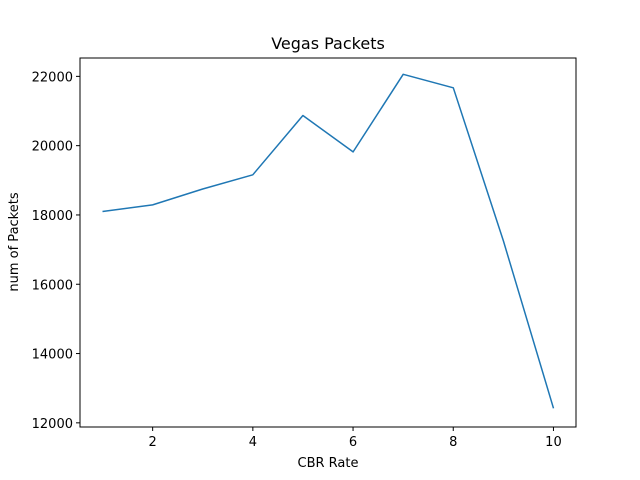  What do you see at coordinates (56, 251) in the screenshot?
I see `y-axis: 12000 14000 16000 18000 20000 22000` at bounding box center [56, 251].